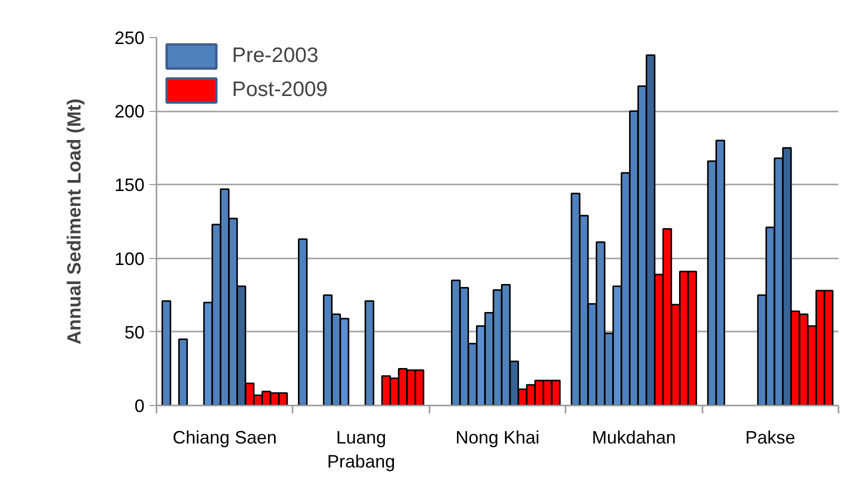  Describe the element at coordinates (224, 438) in the screenshot. I see `x-tick-label: Chiang Saen` at that location.